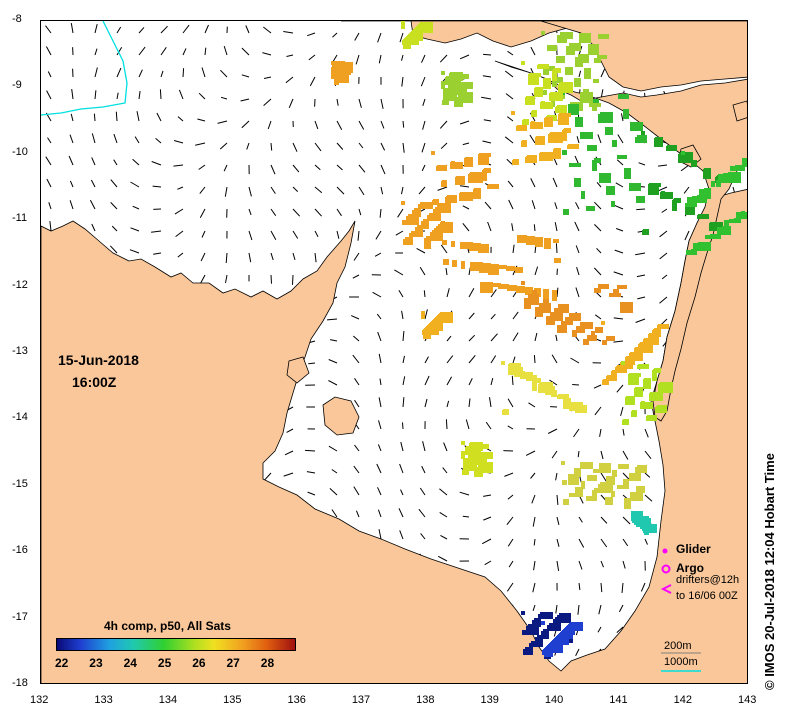 The image size is (791, 716). What do you see at coordinates (199, 663) in the screenshot?
I see `colorbar-tick-label: 26` at bounding box center [199, 663].